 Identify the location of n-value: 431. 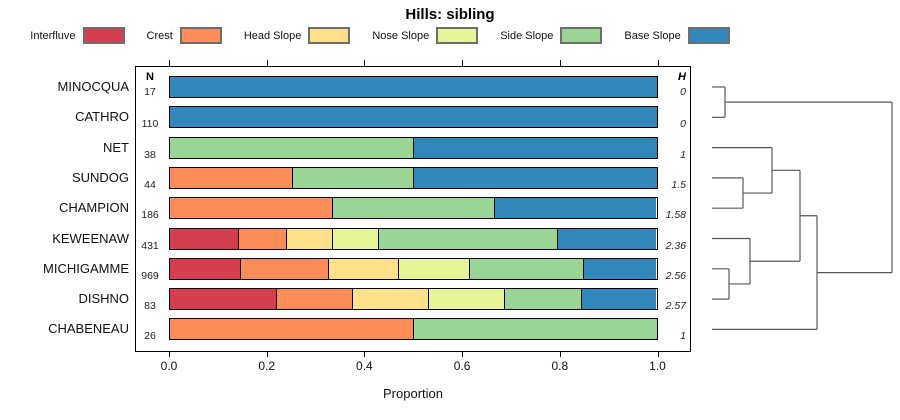
(150, 245).